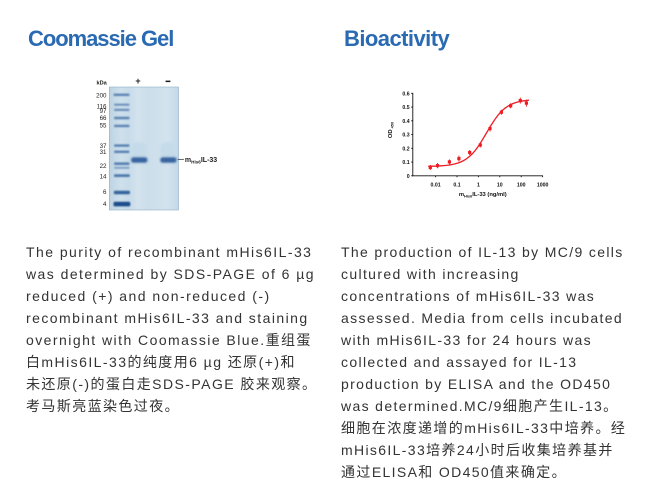  What do you see at coordinates (478, 185) in the screenshot?
I see `svg-text: 1` at bounding box center [478, 185].